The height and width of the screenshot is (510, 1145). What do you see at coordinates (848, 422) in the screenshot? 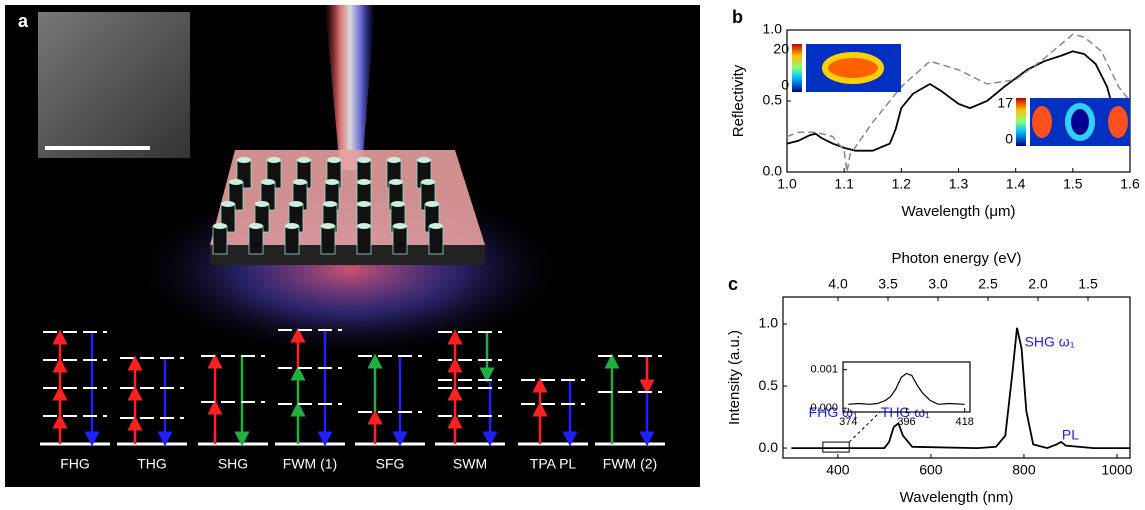
I see `x-tick-label: 374` at bounding box center [848, 422].